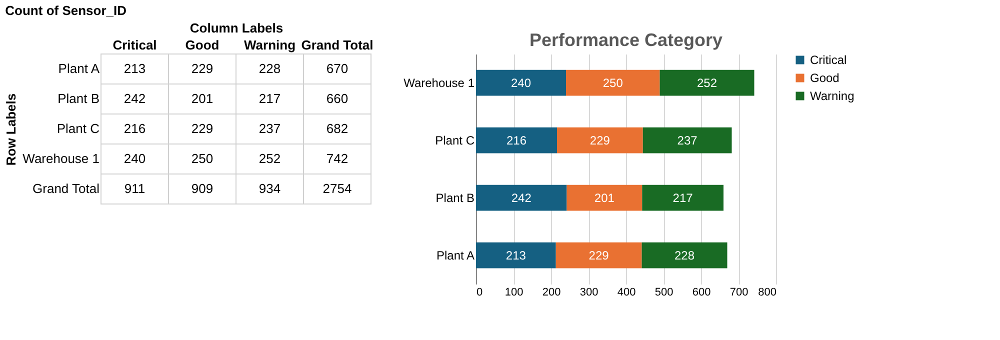  I want to click on x-tick-label: Grand Total, so click(337, 45).